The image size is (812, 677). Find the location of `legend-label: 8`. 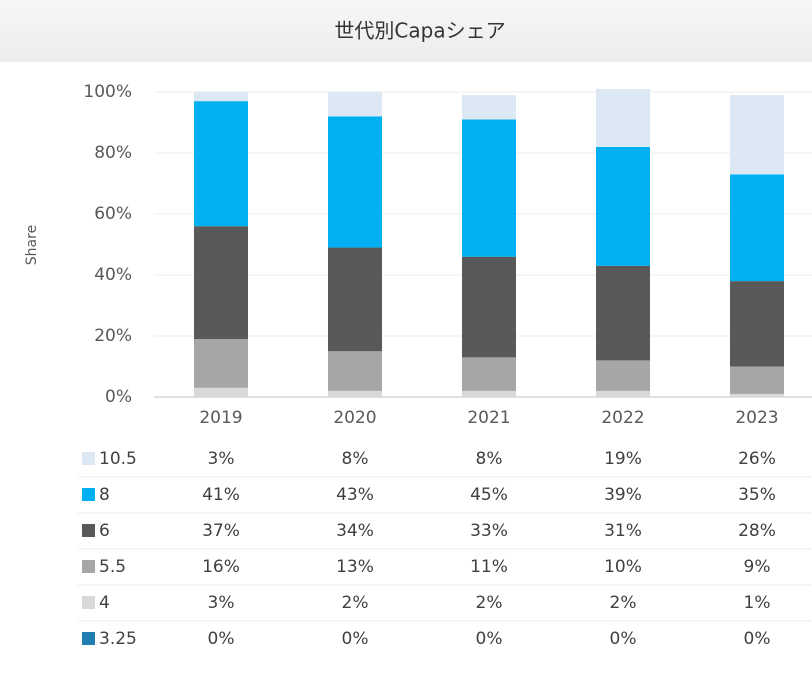

legend-label: 8 is located at coordinates (104, 495).